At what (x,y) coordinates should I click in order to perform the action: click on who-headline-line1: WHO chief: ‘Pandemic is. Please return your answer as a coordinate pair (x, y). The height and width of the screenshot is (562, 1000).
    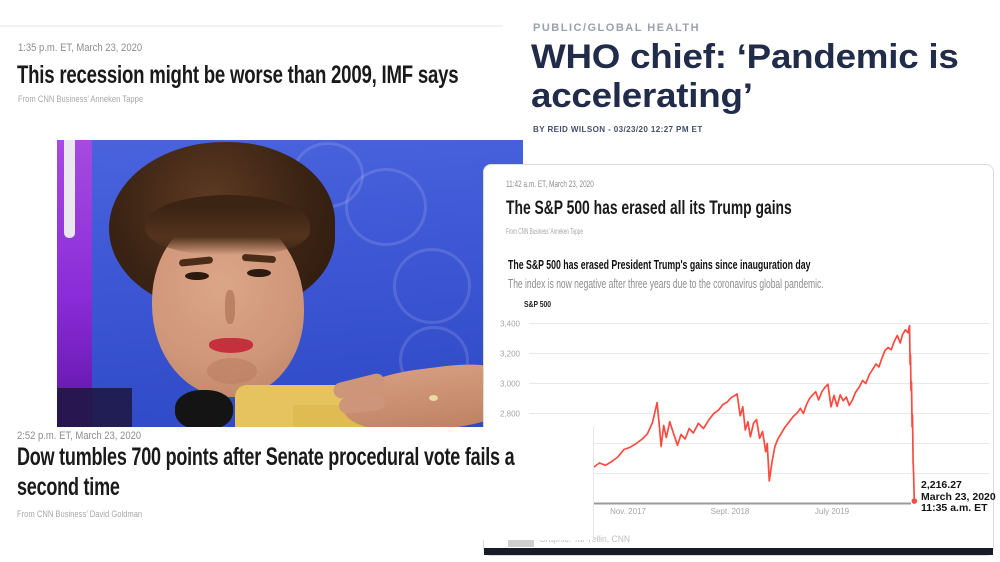
    Looking at the image, I should click on (745, 57).